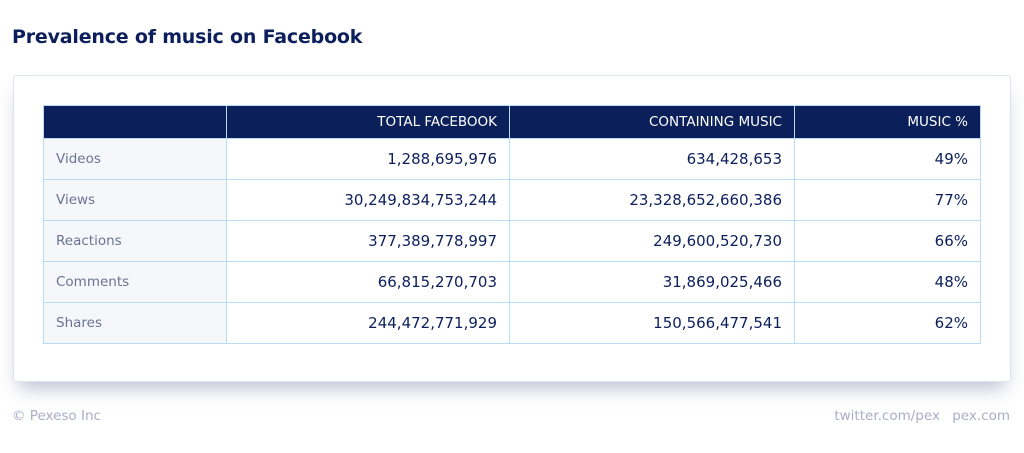 The height and width of the screenshot is (453, 1024). Describe the element at coordinates (887, 200) in the screenshot. I see `music-percent-cell: 77%` at that location.